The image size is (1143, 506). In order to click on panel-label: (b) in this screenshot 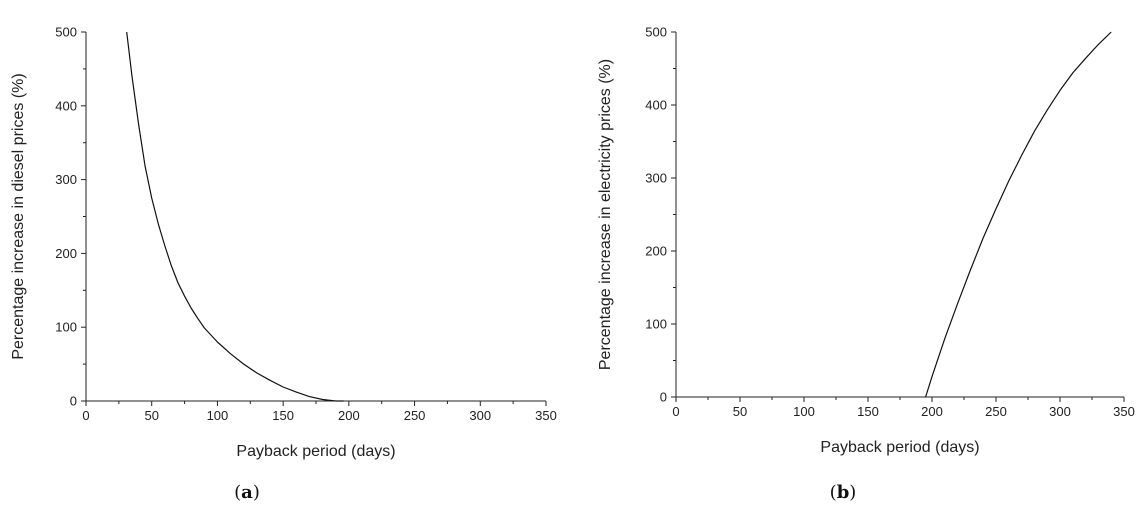, I will do `click(843, 492)`.